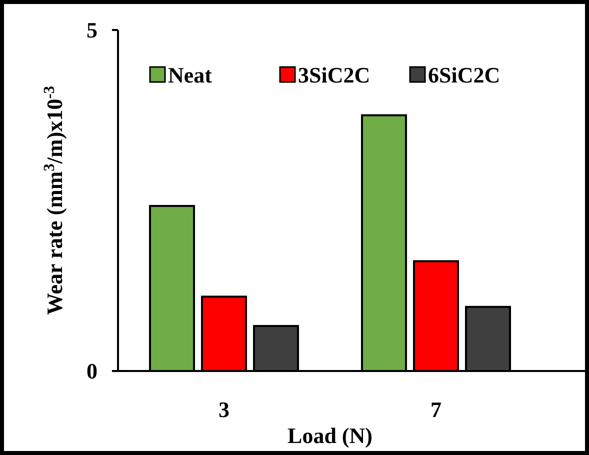 Image resolution: width=589 pixels, height=455 pixels. I want to click on x-axis-title: Load (N), so click(330, 435).